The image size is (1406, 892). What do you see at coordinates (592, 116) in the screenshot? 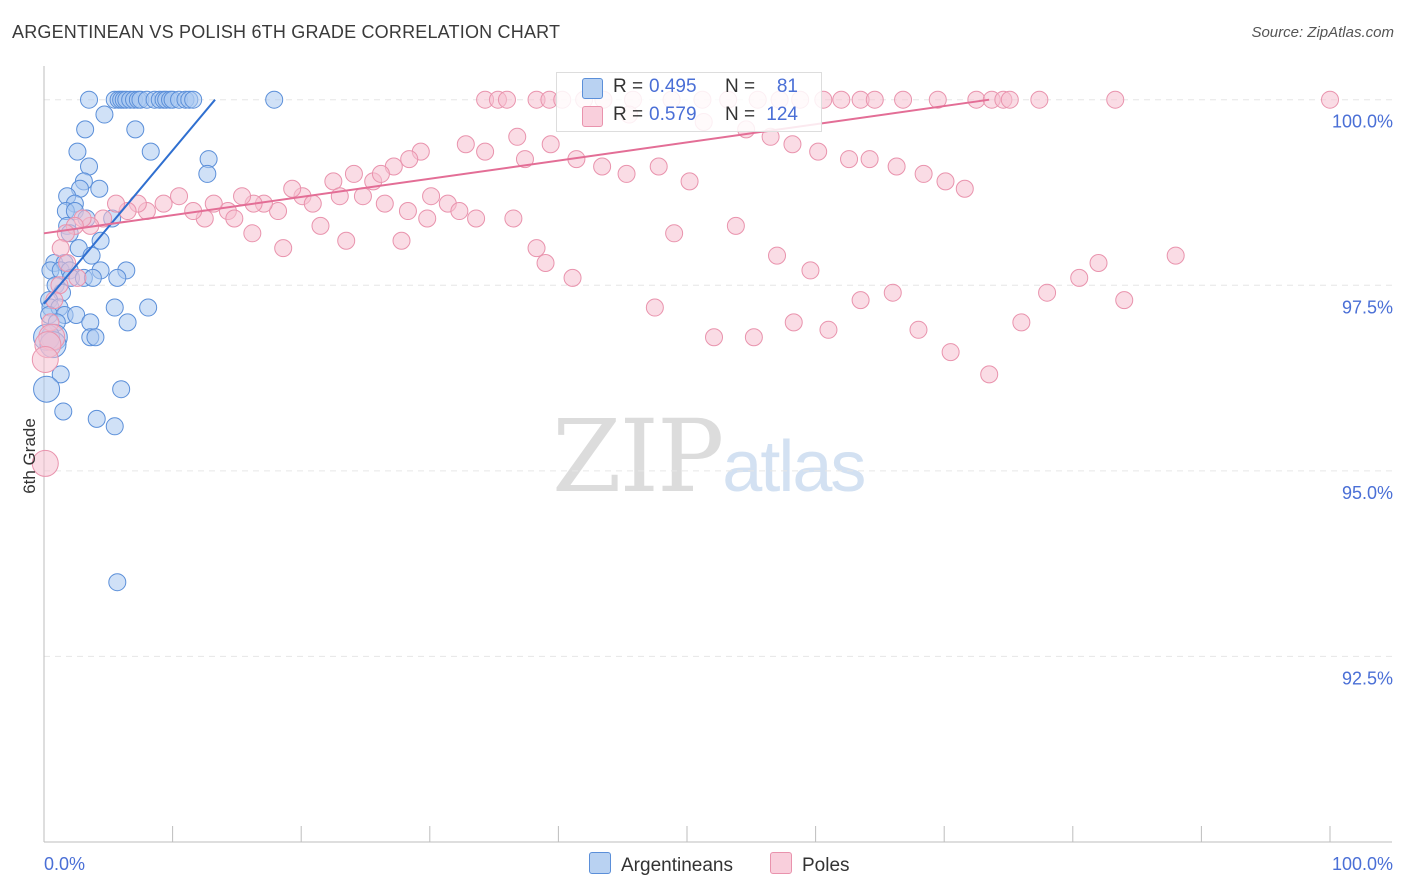
I see `legend-swatch-pink` at bounding box center [592, 116].